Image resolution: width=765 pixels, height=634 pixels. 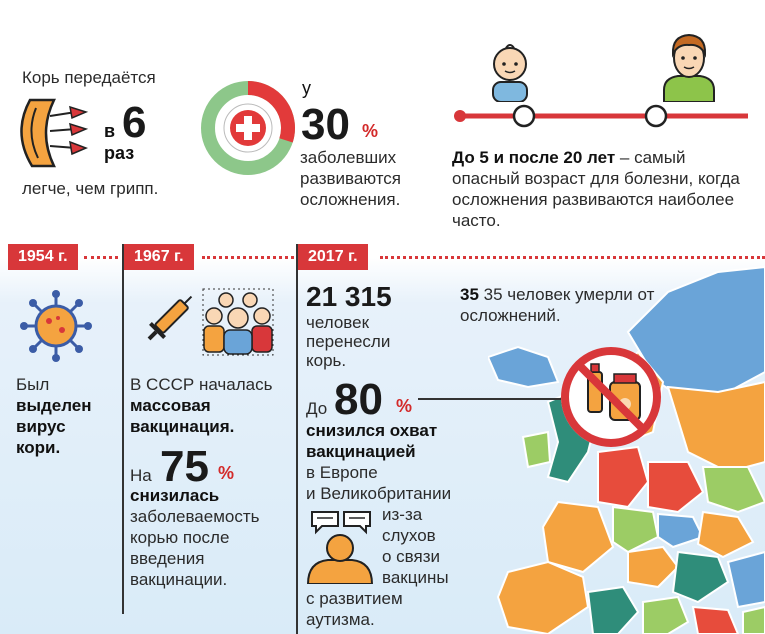 What do you see at coordinates (141, 475) in the screenshot?
I see `reduction-prefix: На` at bounding box center [141, 475].